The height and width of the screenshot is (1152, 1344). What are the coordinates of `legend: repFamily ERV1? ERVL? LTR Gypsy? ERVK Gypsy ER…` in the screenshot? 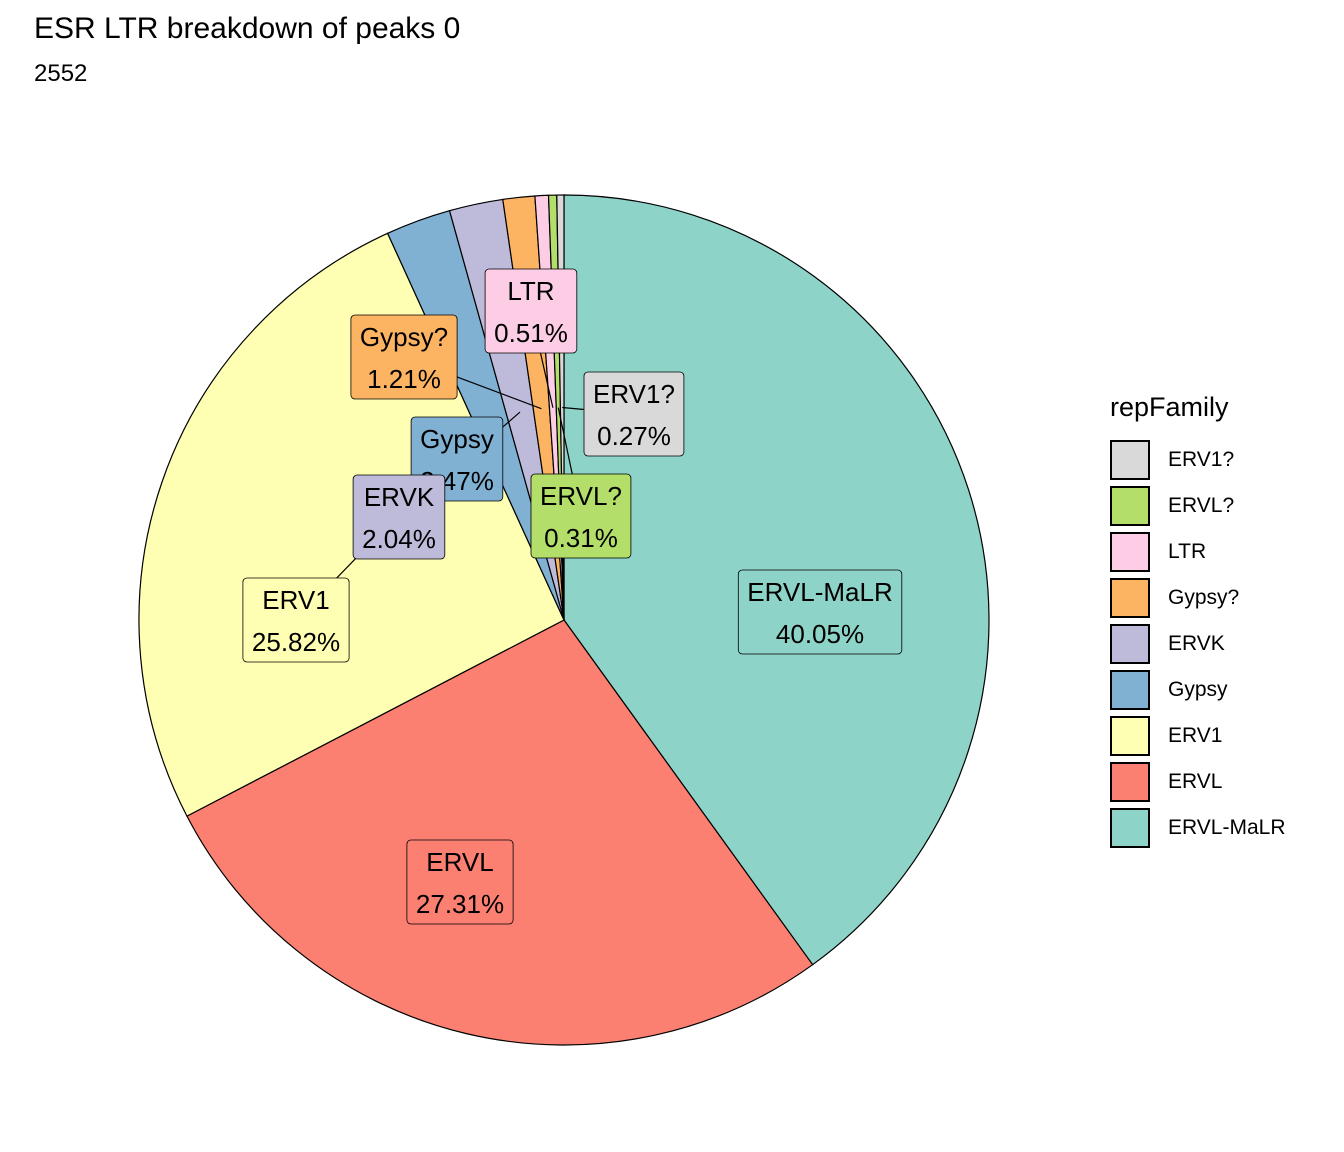 It's located at (1198, 621).